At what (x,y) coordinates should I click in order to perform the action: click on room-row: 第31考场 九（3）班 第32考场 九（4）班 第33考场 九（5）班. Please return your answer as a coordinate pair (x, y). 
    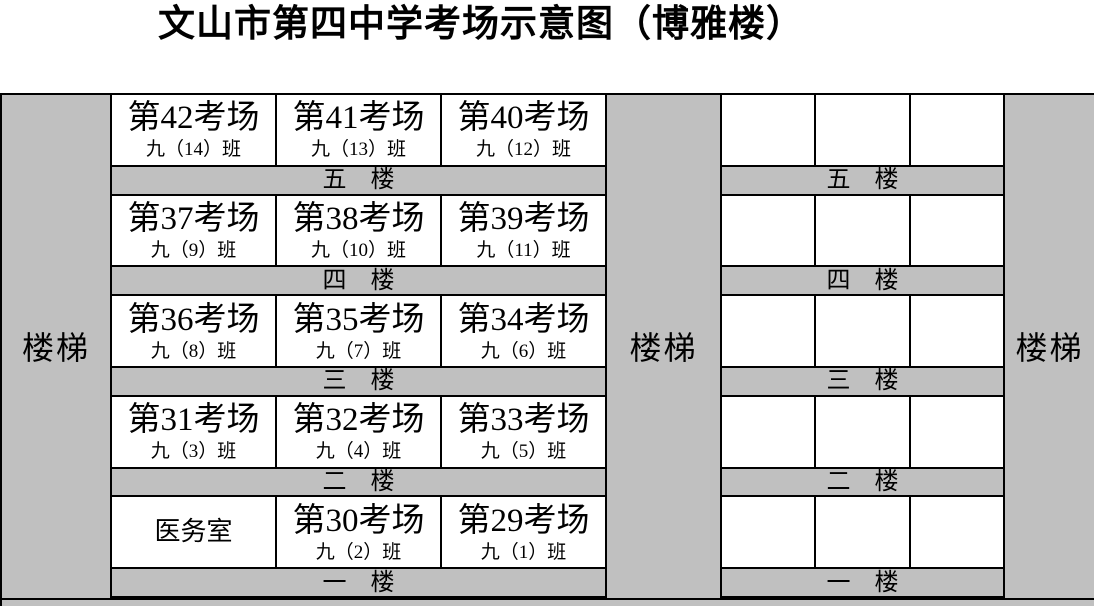
    Looking at the image, I should click on (358, 431).